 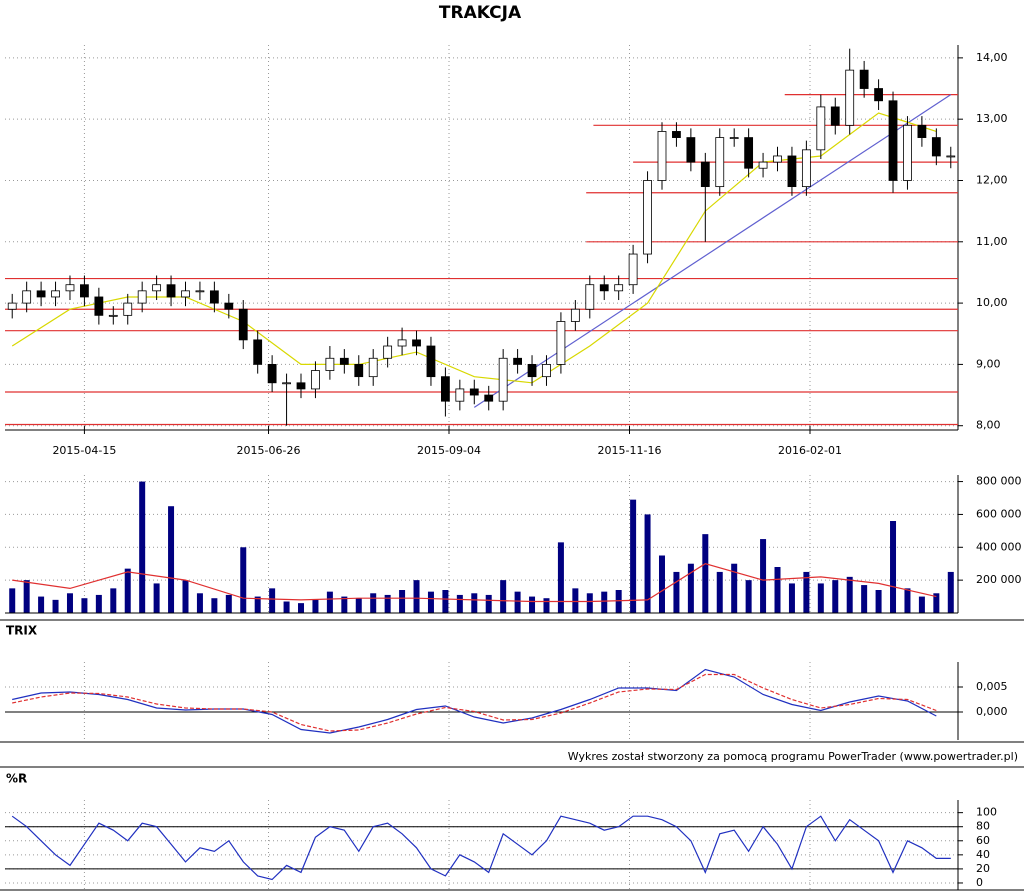 I want to click on x-tick-label: 2015-04-15, so click(x=84, y=450).